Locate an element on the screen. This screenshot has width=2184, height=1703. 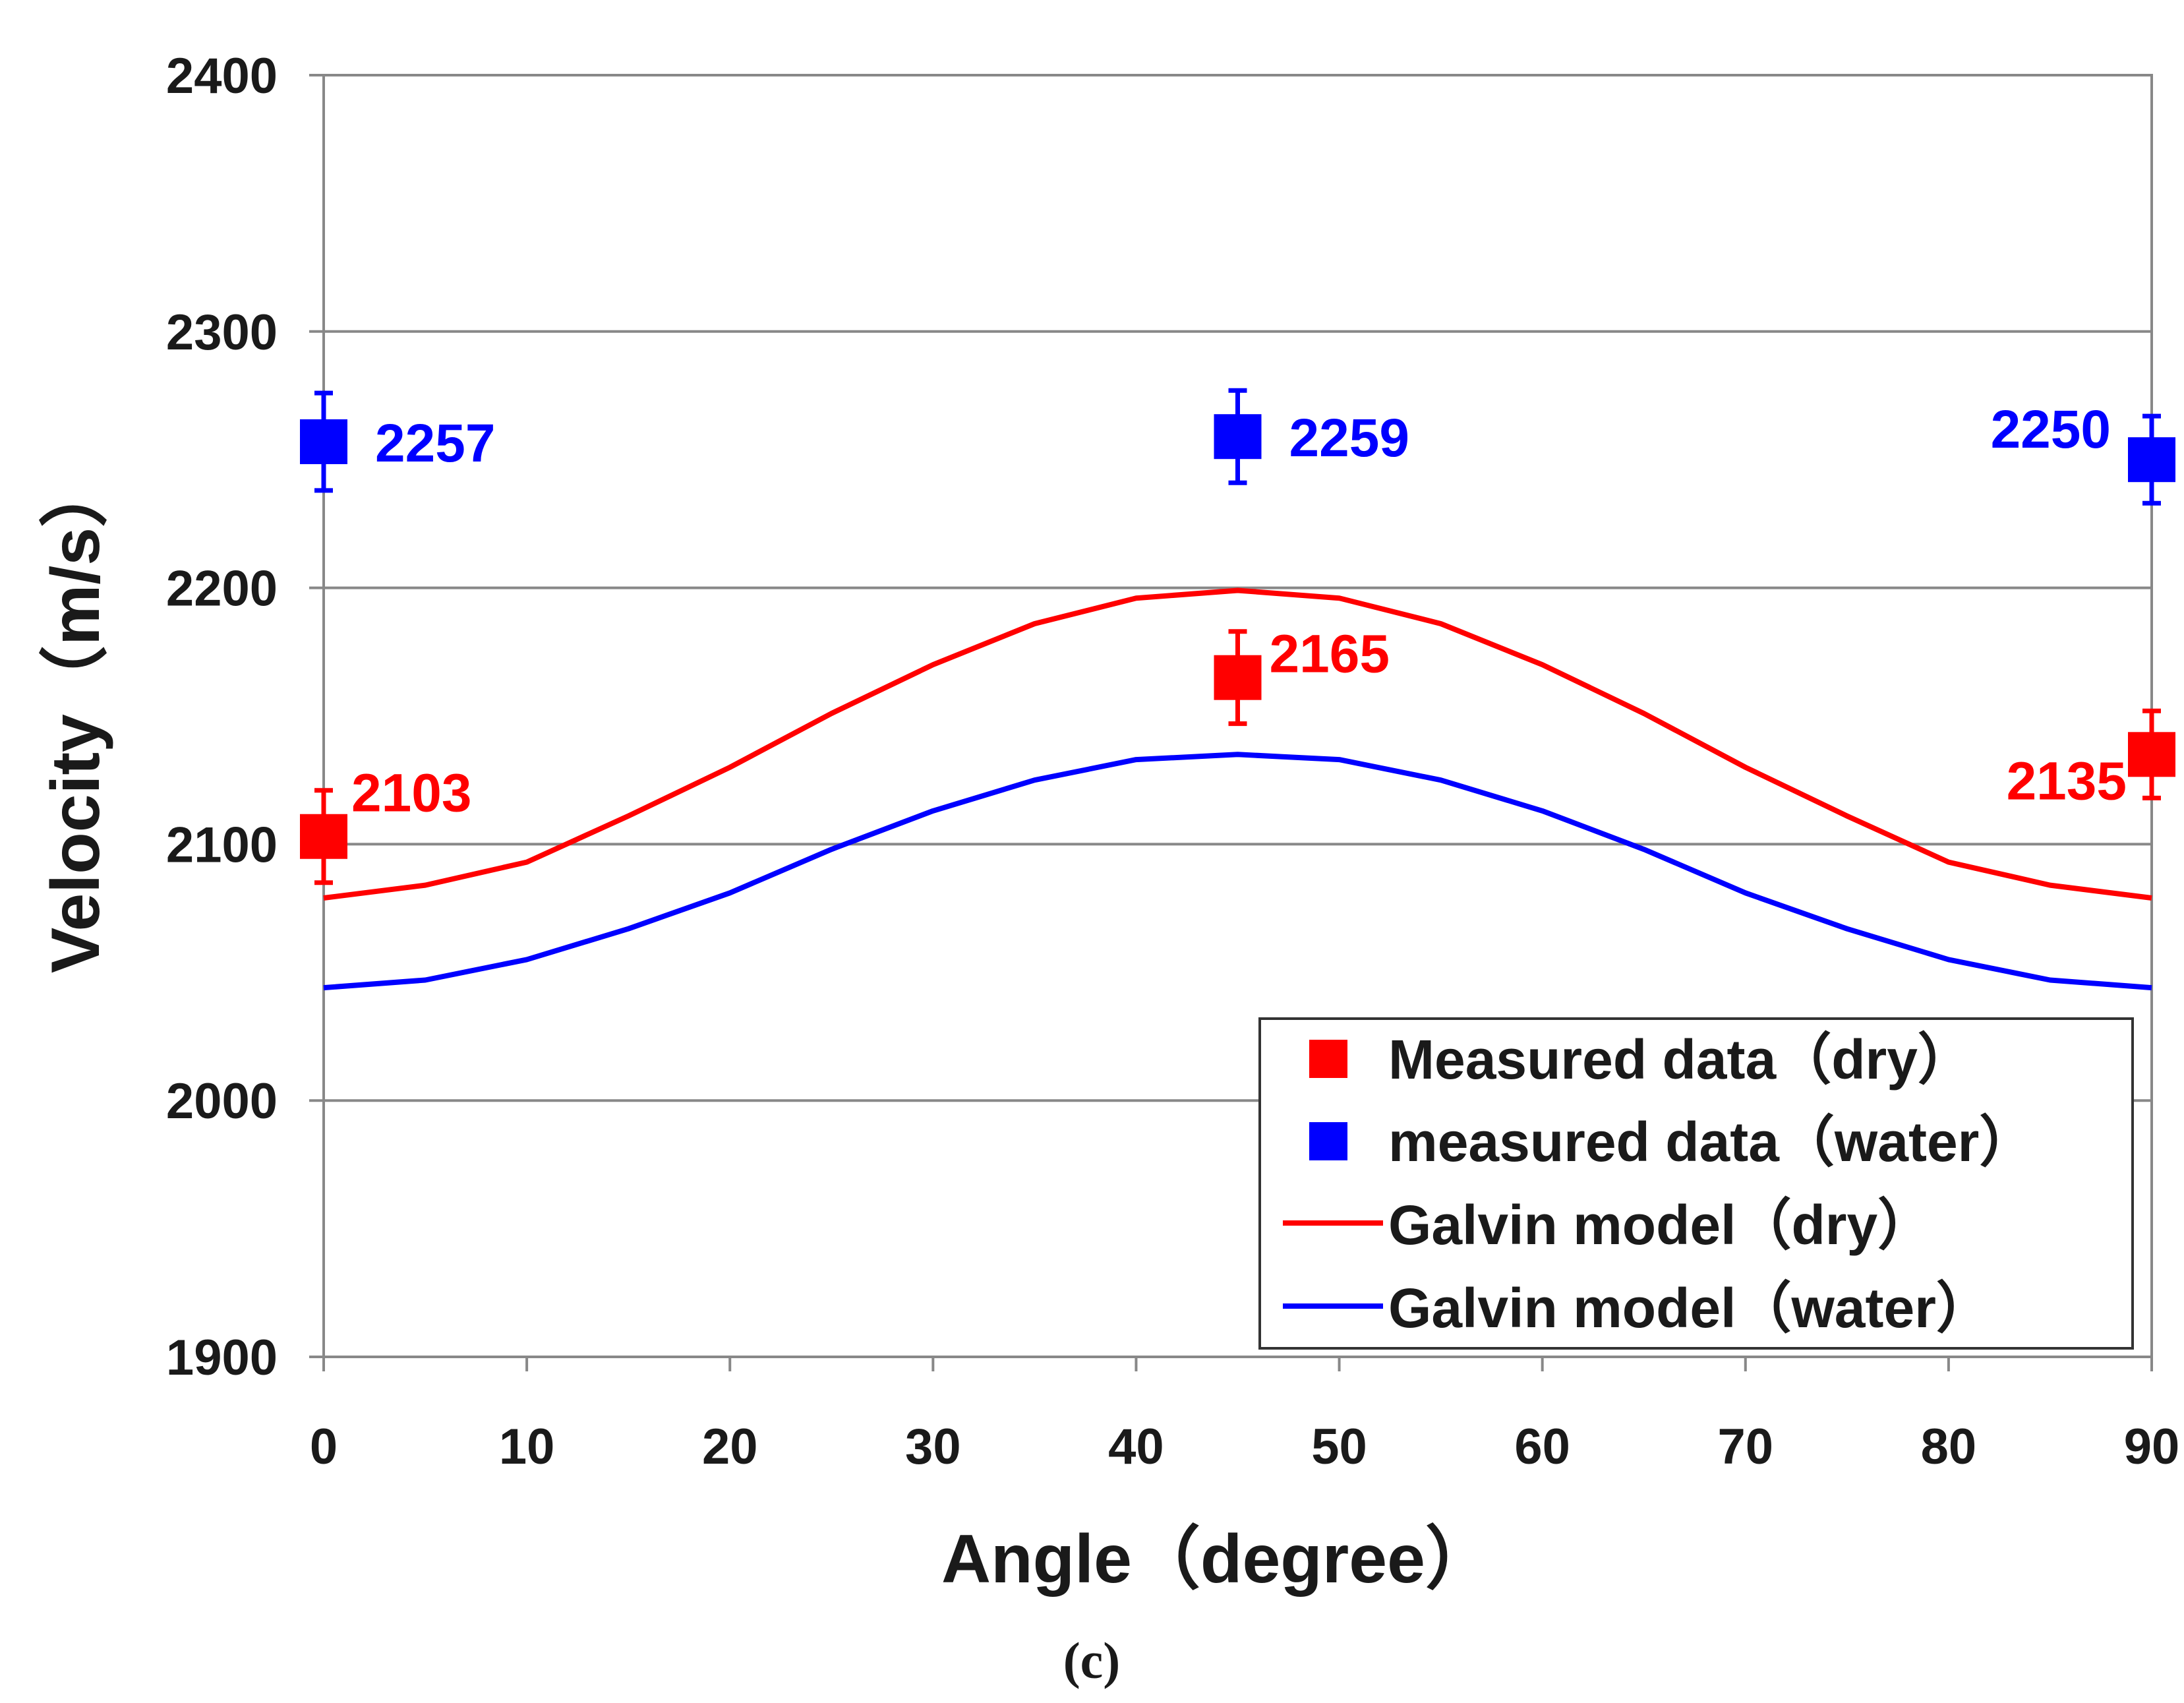
x-tick-label: 0 is located at coordinates (324, 1447).